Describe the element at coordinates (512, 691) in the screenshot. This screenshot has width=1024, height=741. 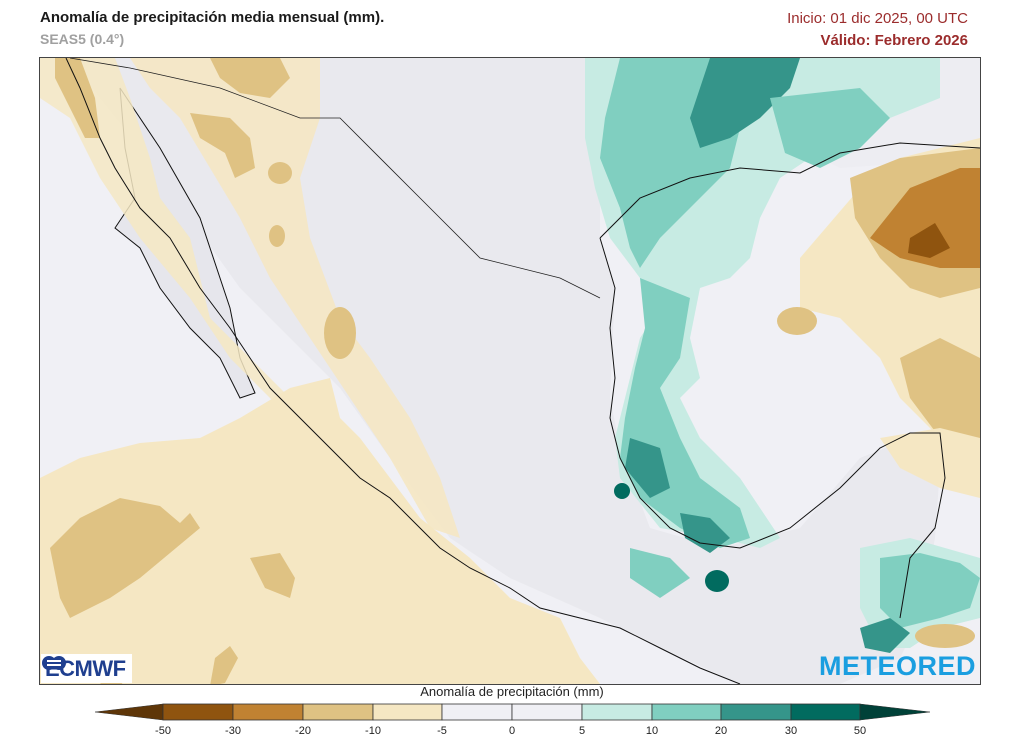
I see `colorbar-title: Anomalía de precipitación (mm)` at that location.